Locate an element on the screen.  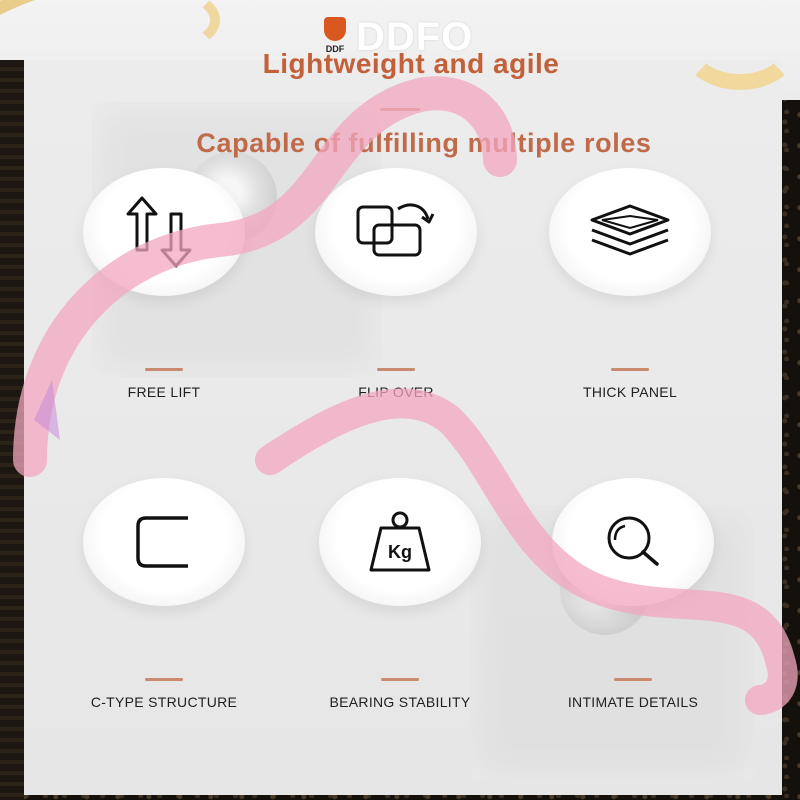
gold-ribbon-curl is located at coordinates (175, 25).